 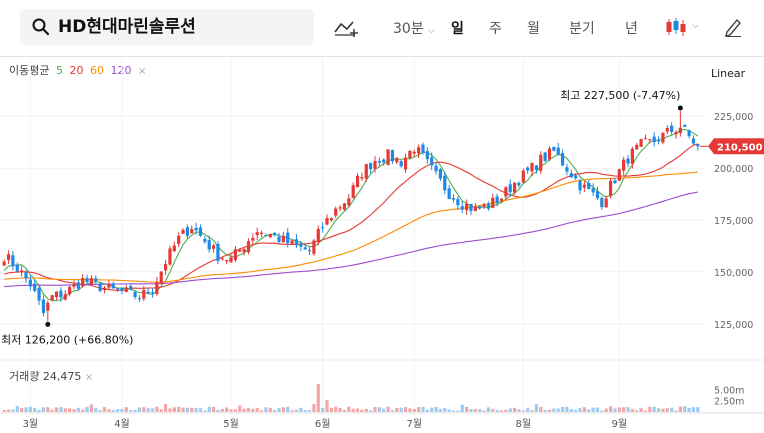 What do you see at coordinates (740, 147) in the screenshot?
I see `current-price-label: 210,500` at bounding box center [740, 147].